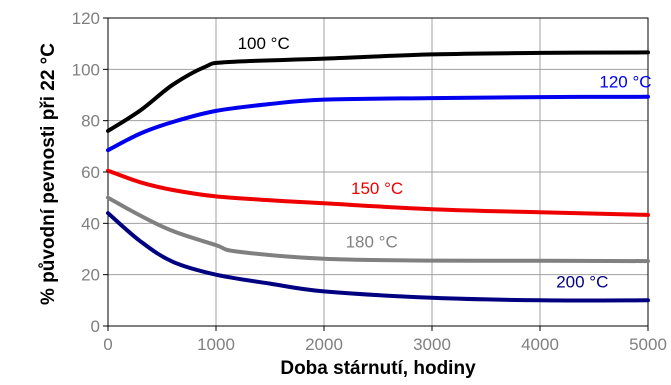 This screenshot has height=385, width=671. Describe the element at coordinates (378, 368) in the screenshot. I see `x-axis-title: Doba stárnutí, hodiny` at that location.